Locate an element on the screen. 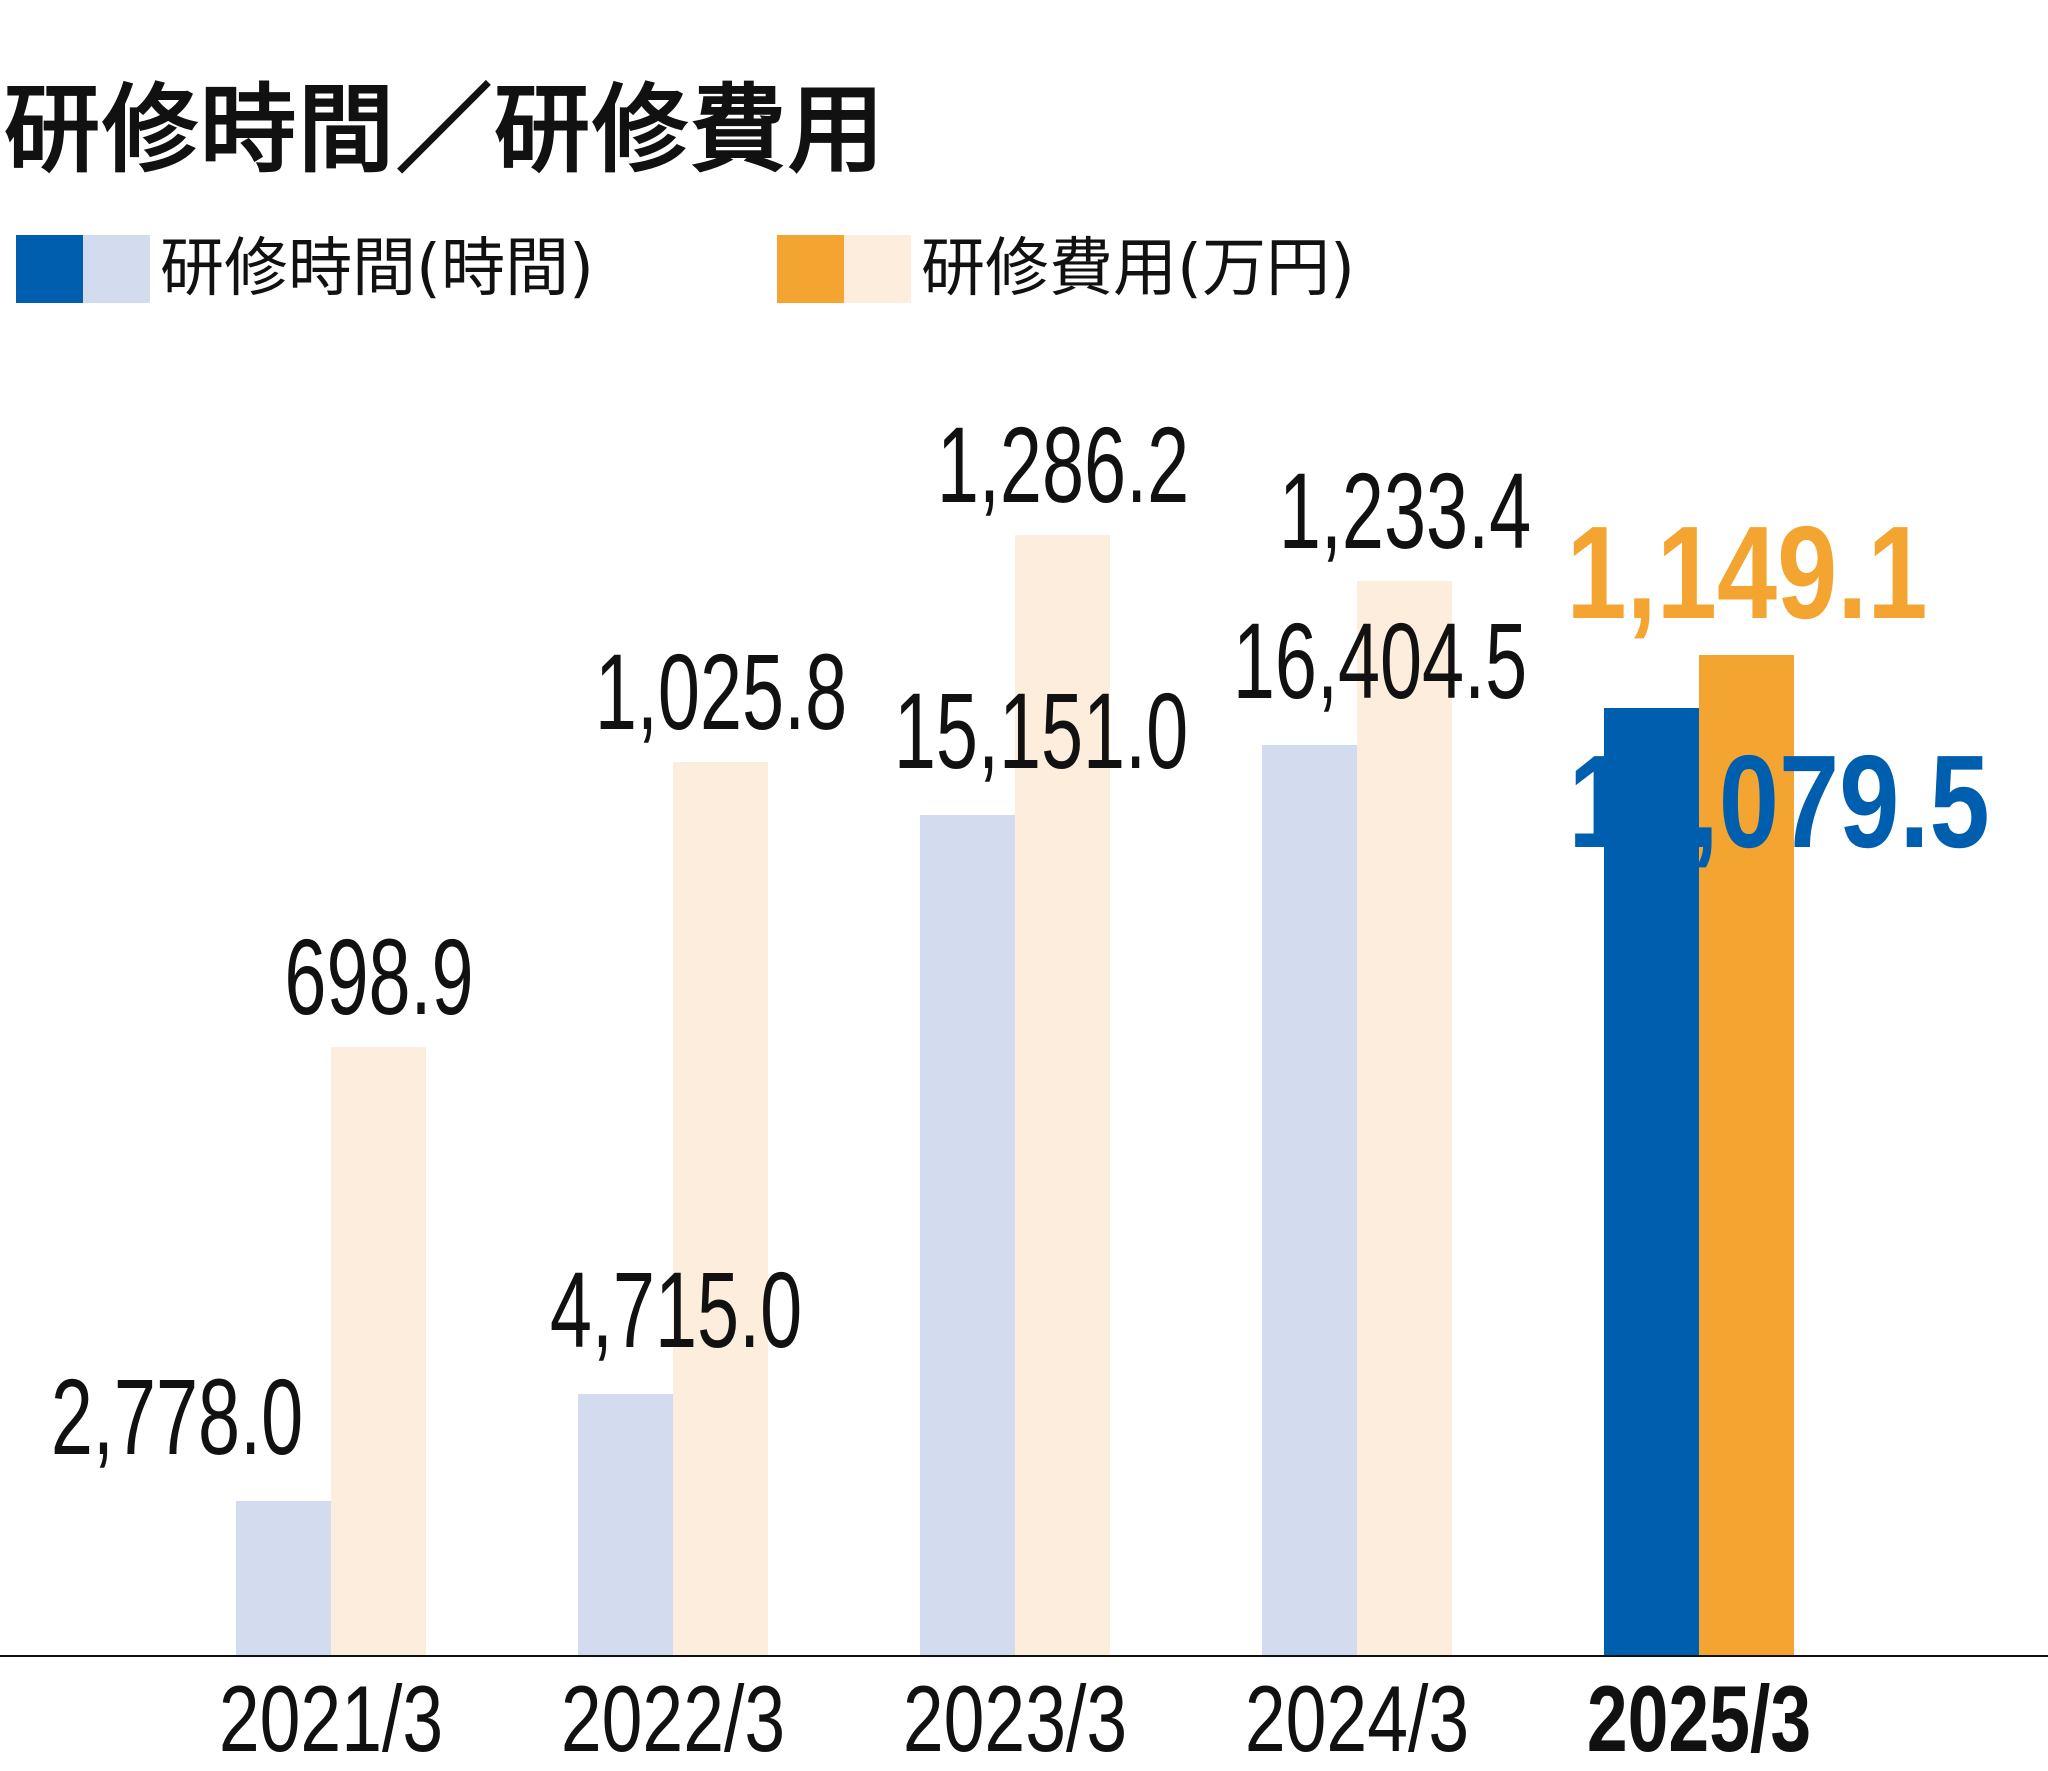 The width and height of the screenshot is (2048, 1771). x-tick-label: 2022/3 is located at coordinates (673, 1718).